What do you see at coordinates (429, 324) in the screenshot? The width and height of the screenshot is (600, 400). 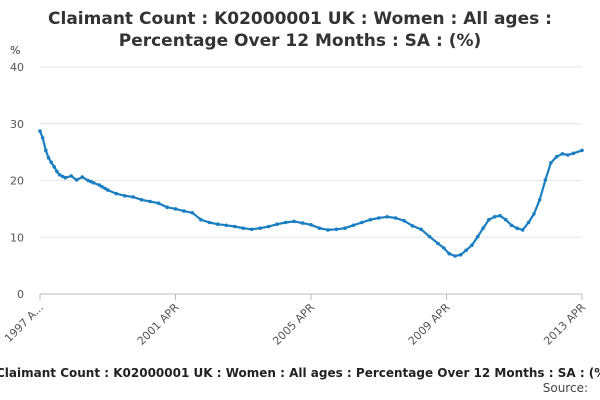 I see `x-tick-label: 2009 APR` at bounding box center [429, 324].